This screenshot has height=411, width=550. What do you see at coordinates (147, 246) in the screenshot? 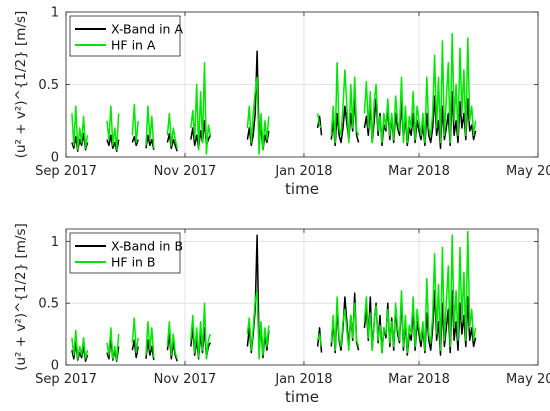
I see `legend-label-0: X-Band in B` at bounding box center [147, 246].